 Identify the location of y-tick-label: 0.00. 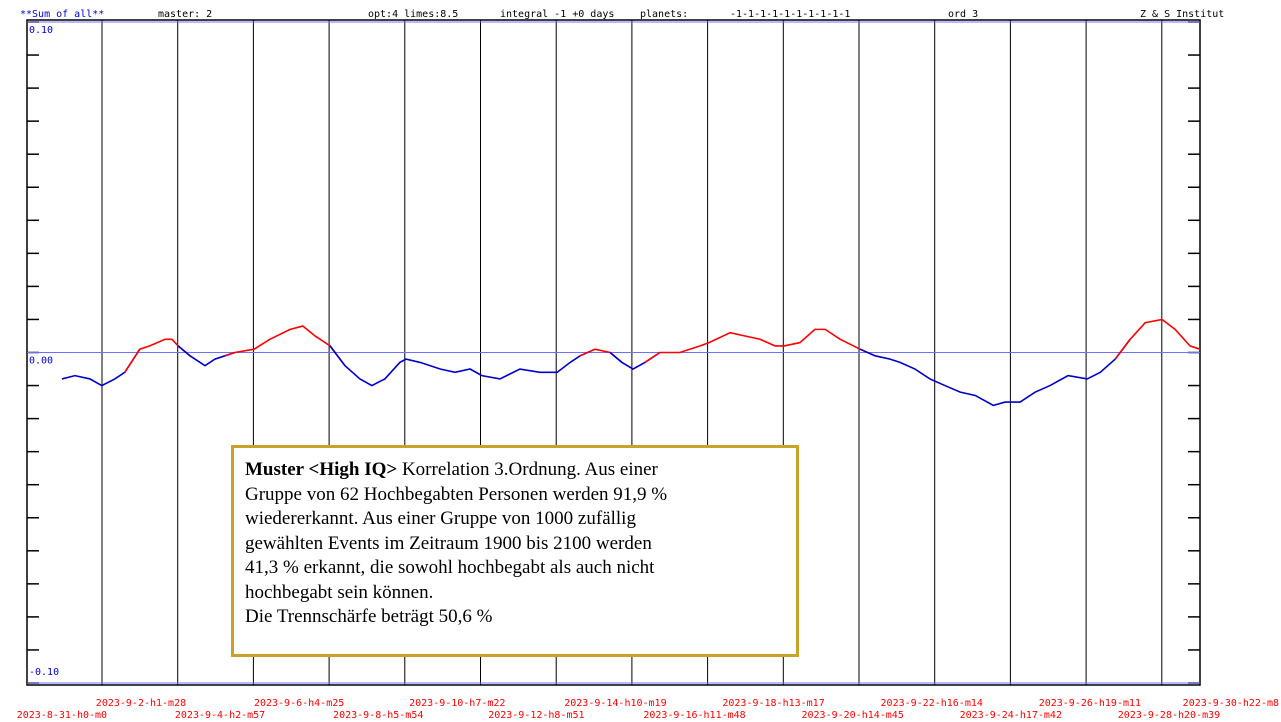
(41, 361).